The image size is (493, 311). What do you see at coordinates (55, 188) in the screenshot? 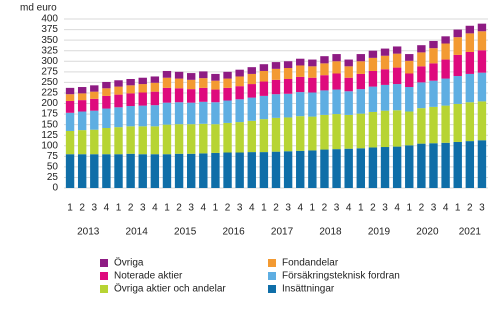
I see `y-tick-label: 0` at bounding box center [55, 188].